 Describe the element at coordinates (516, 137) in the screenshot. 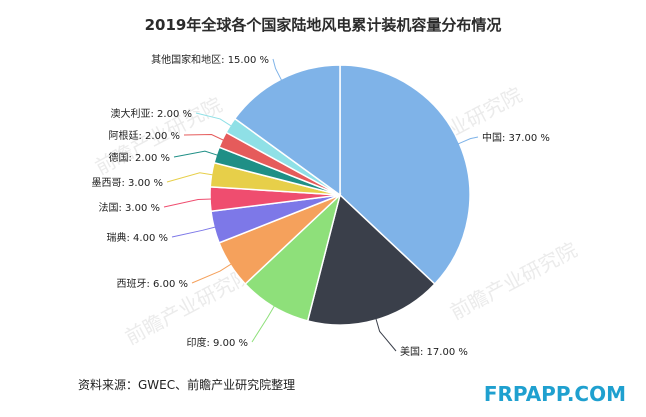

I see `slice-label: 中国: 37.00 %` at that location.